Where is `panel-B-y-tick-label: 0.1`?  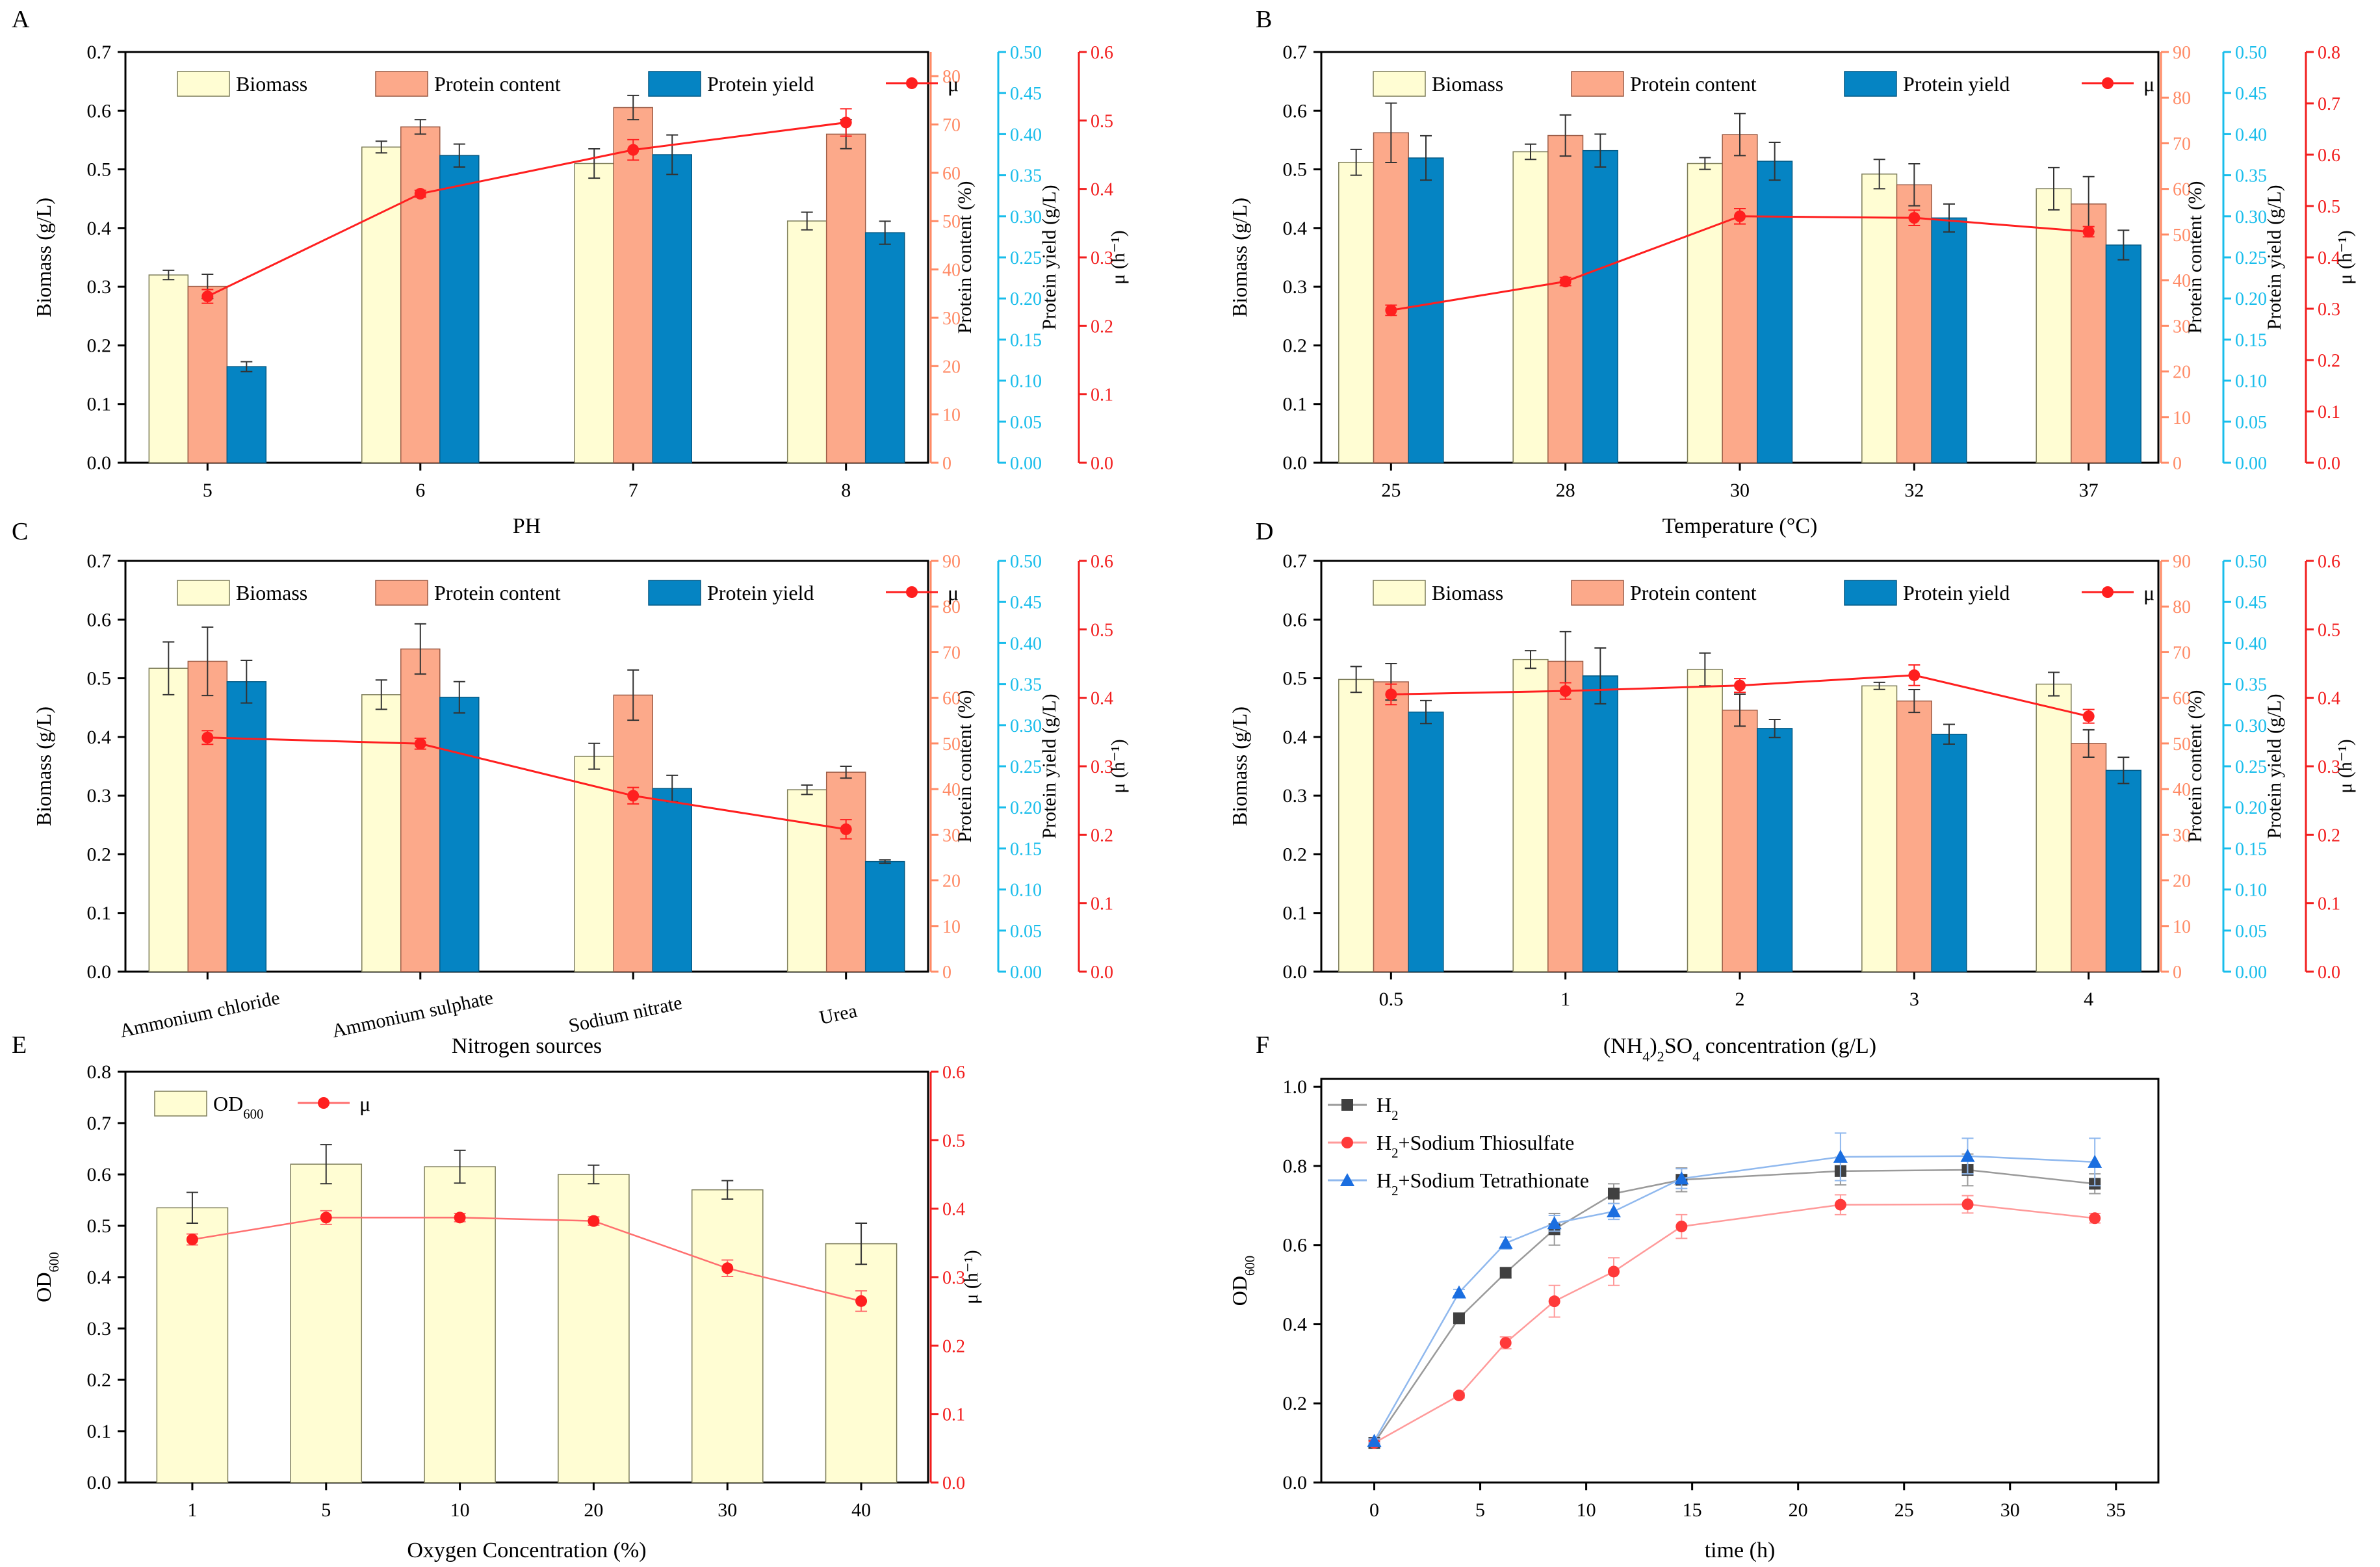
panel-B-y-tick-label: 0.1 is located at coordinates (1295, 404).